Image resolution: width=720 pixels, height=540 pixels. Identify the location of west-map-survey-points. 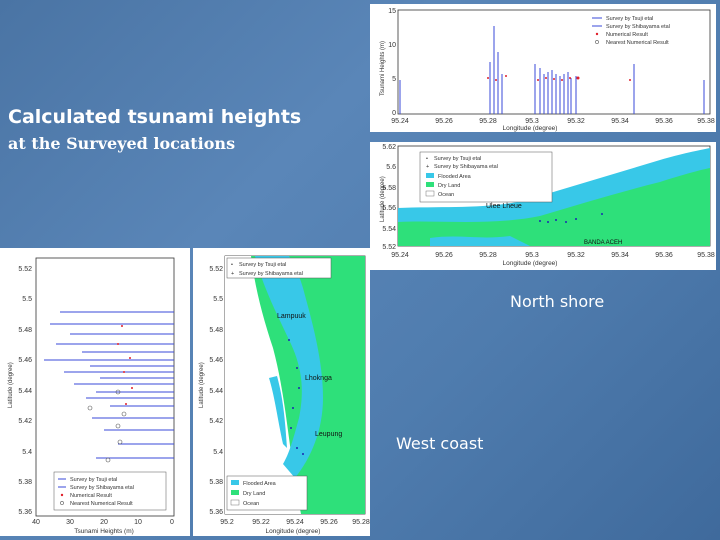
(296, 397).